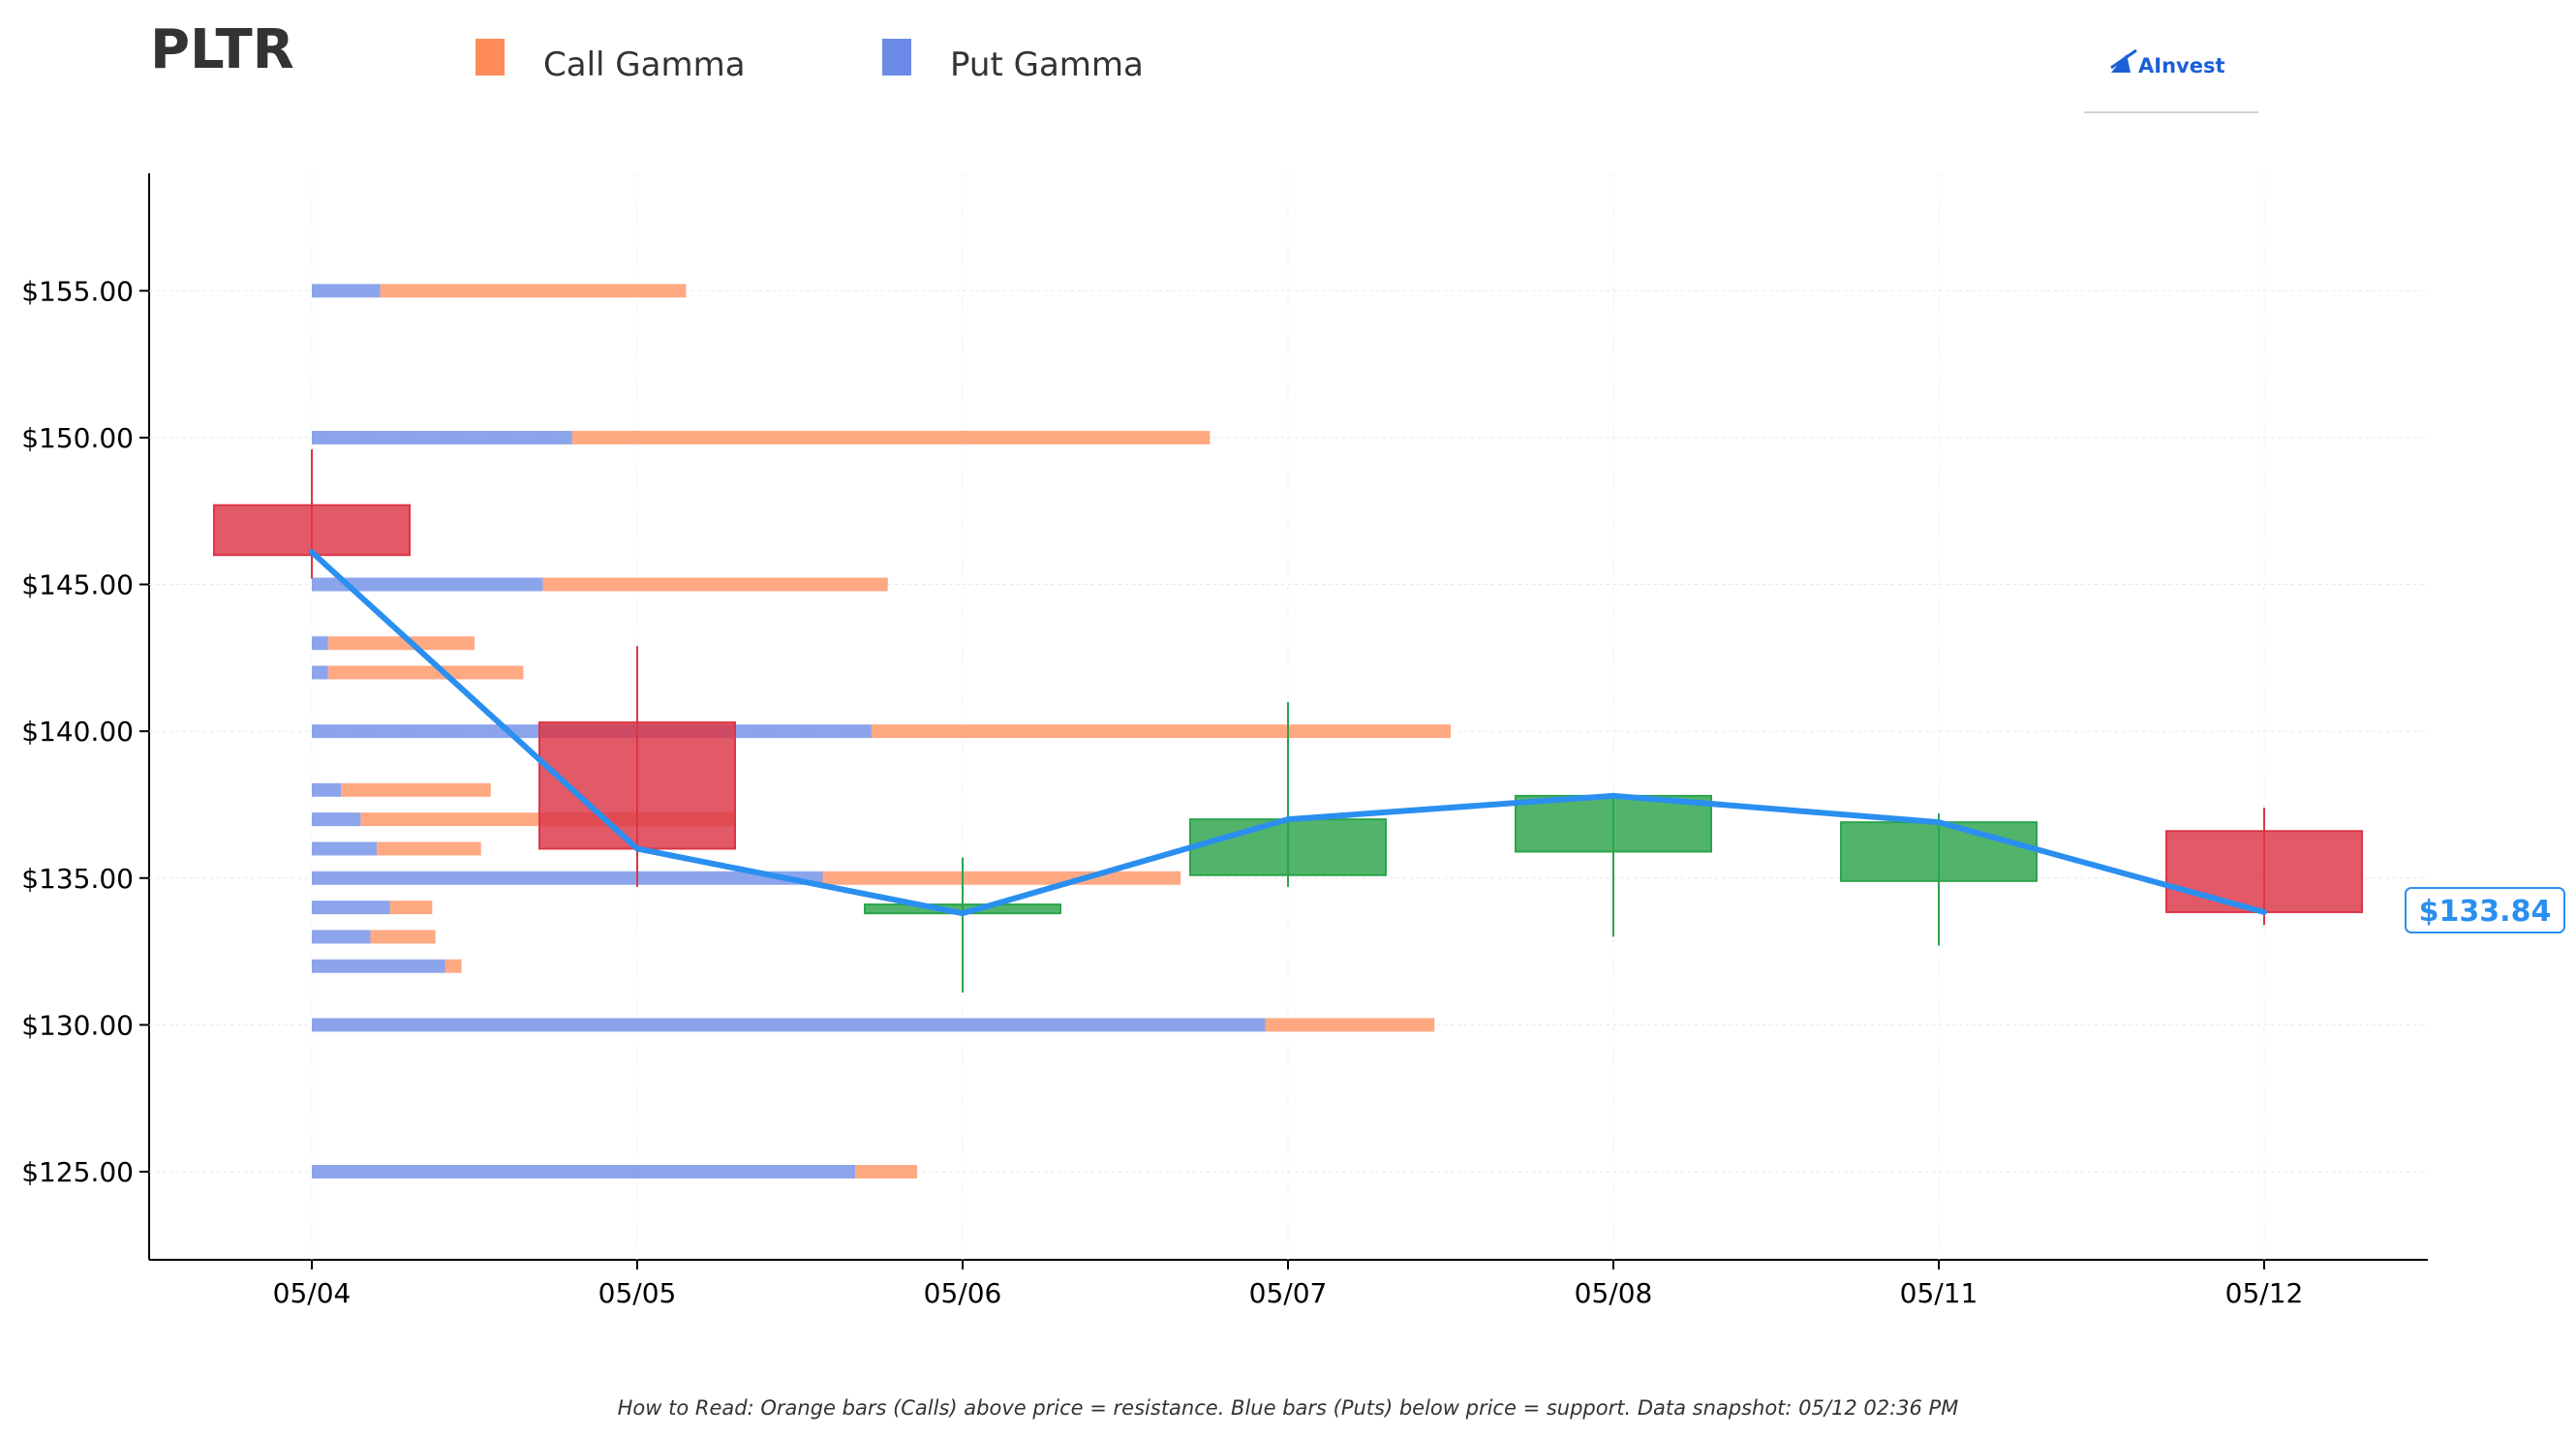 This screenshot has height=1437, width=2576. What do you see at coordinates (2171, 81) in the screenshot?
I see `ainvest-logo: AInvest` at bounding box center [2171, 81].